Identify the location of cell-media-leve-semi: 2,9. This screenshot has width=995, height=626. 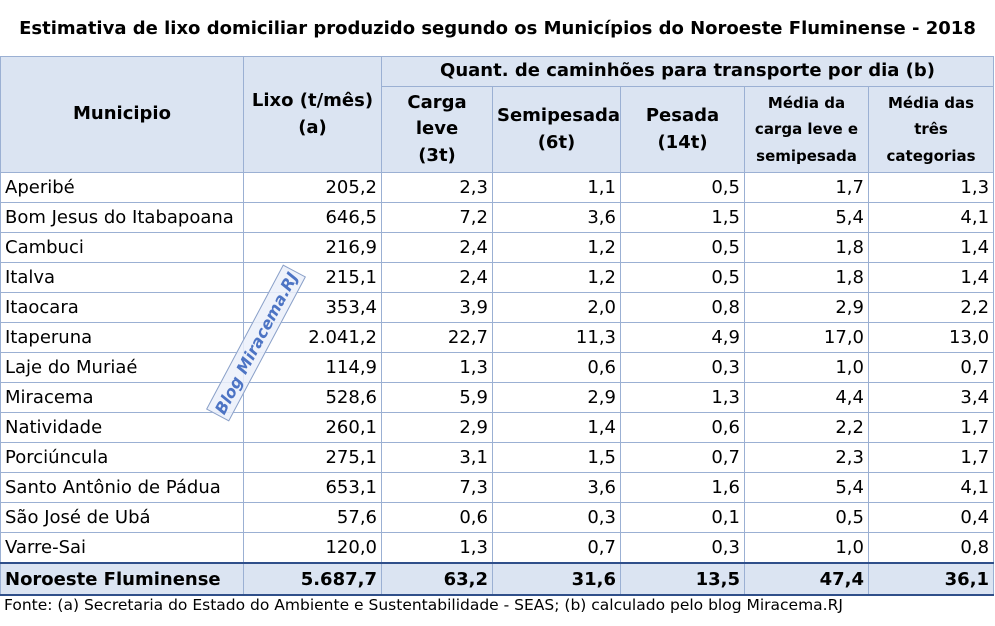
(806, 307).